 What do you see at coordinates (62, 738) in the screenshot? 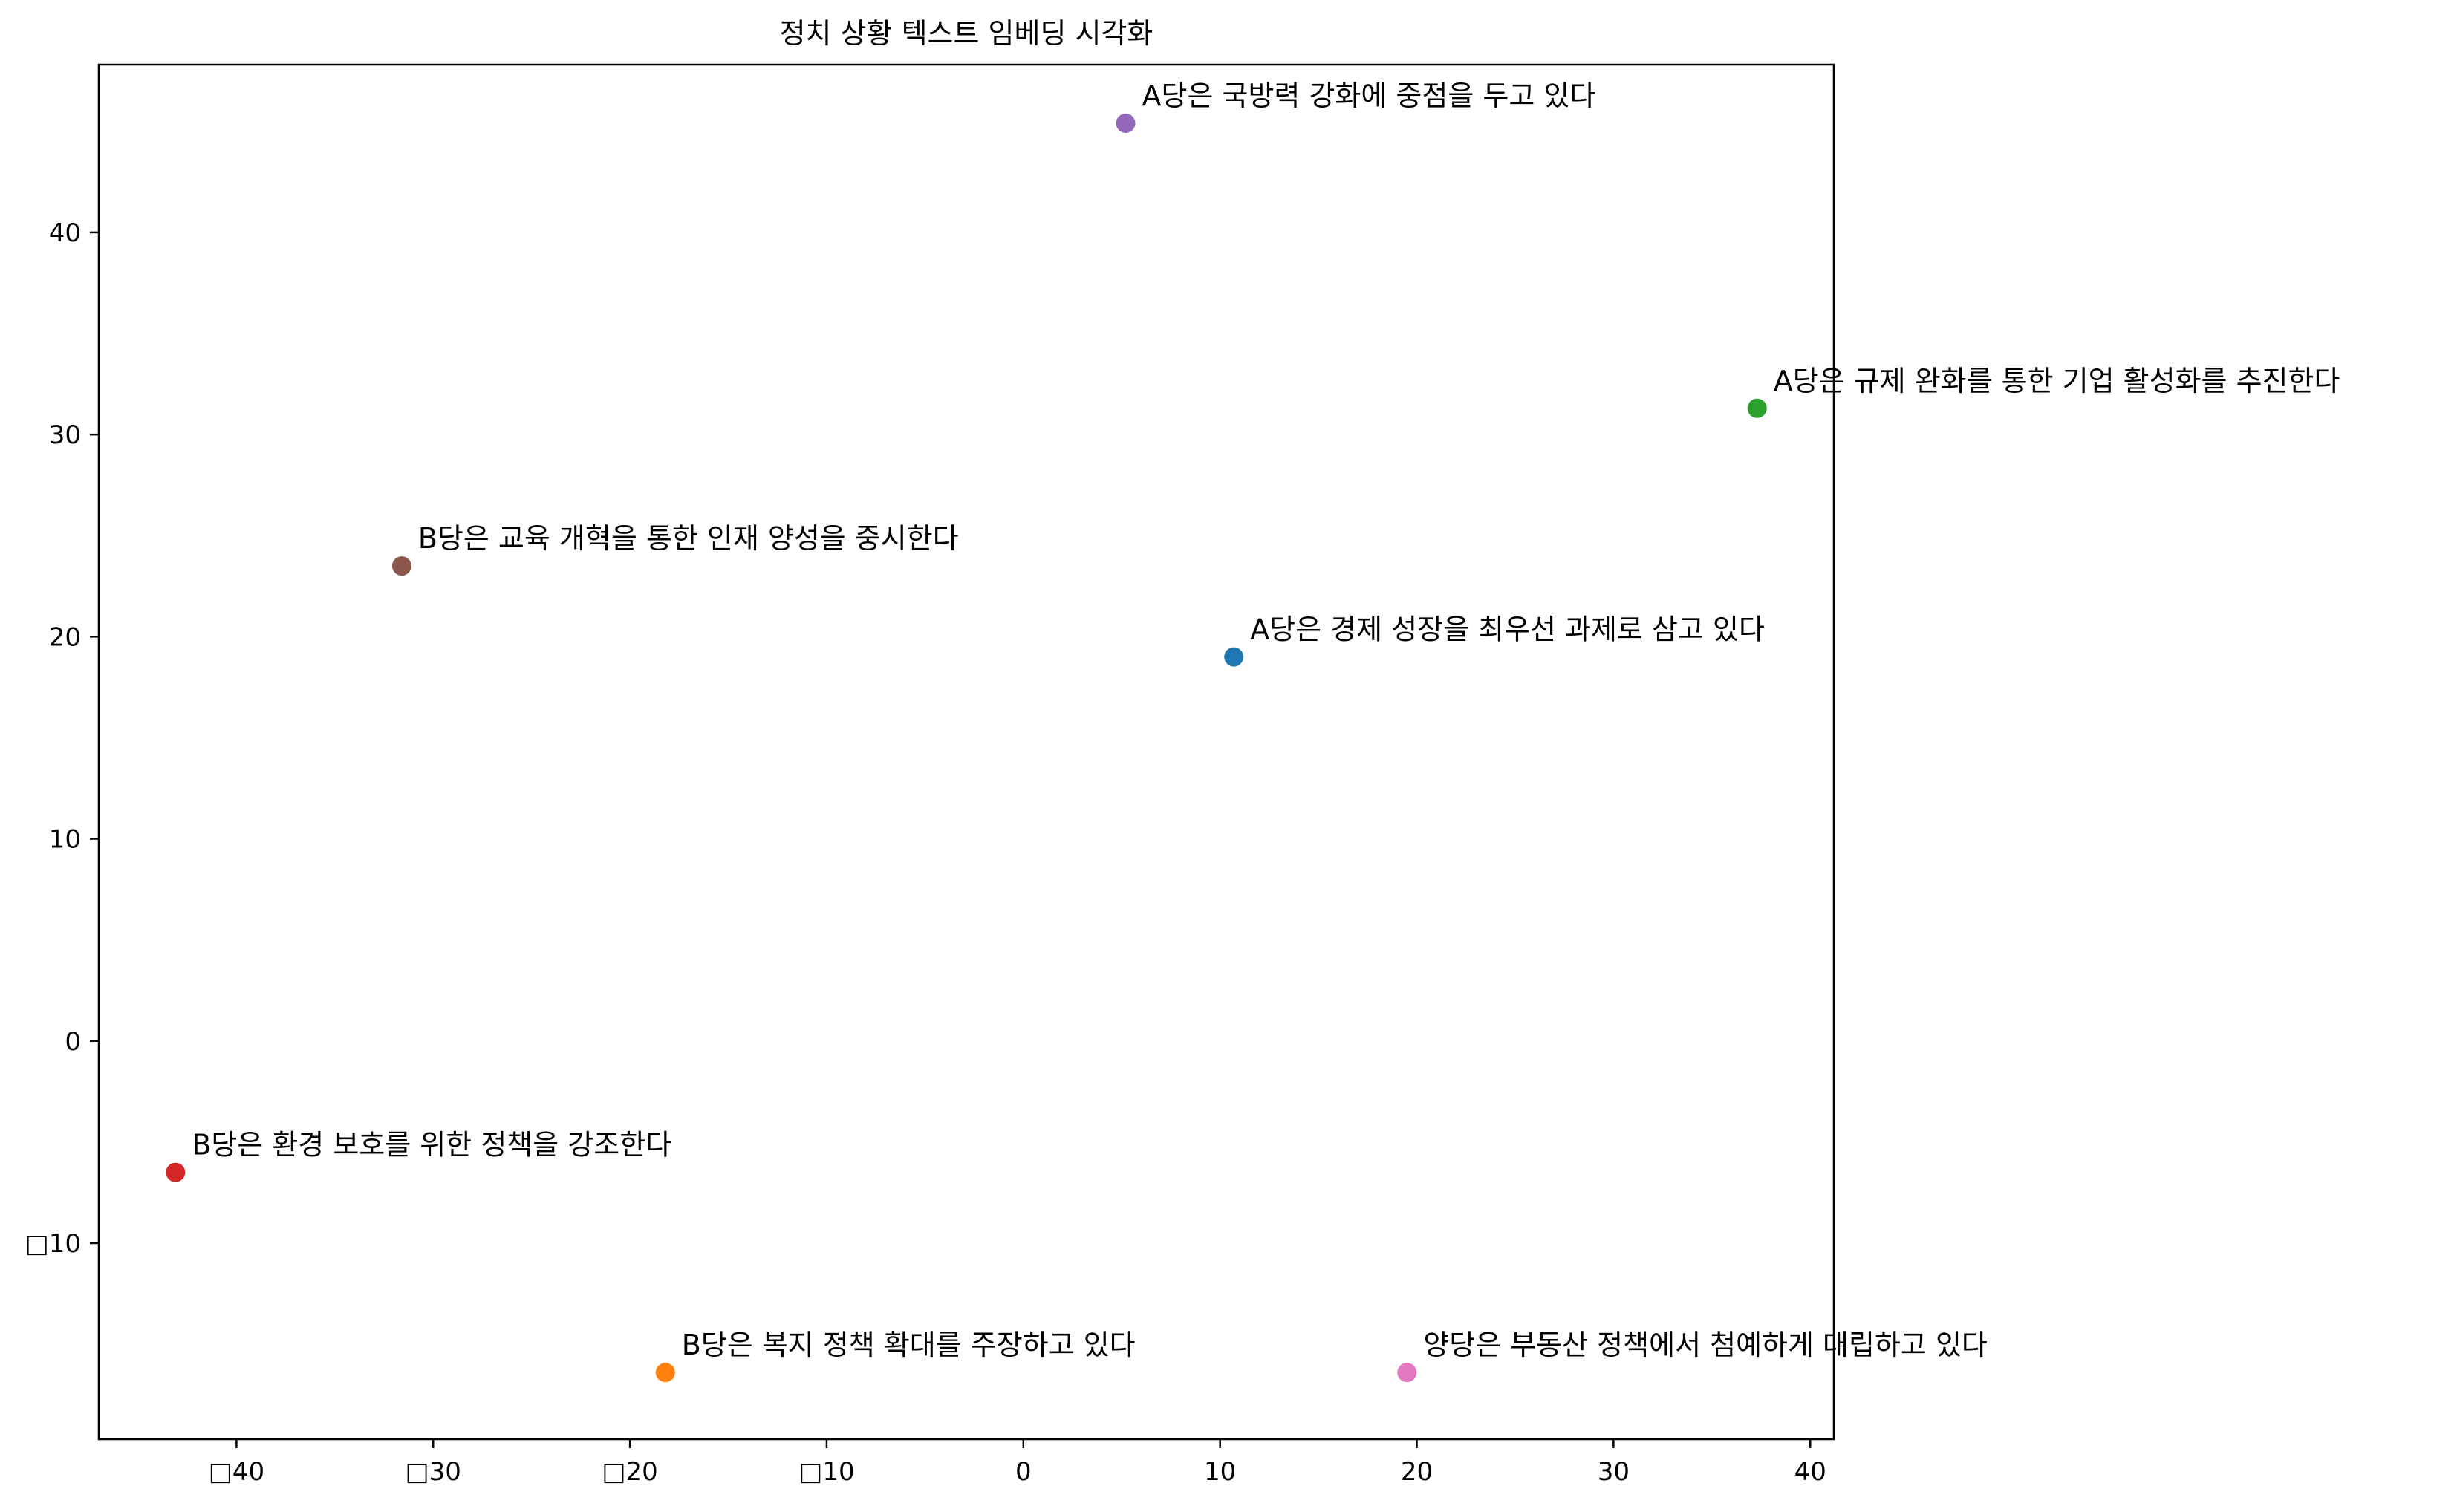
I see `y-axis: □10 0 10 20 30 40` at bounding box center [62, 738].